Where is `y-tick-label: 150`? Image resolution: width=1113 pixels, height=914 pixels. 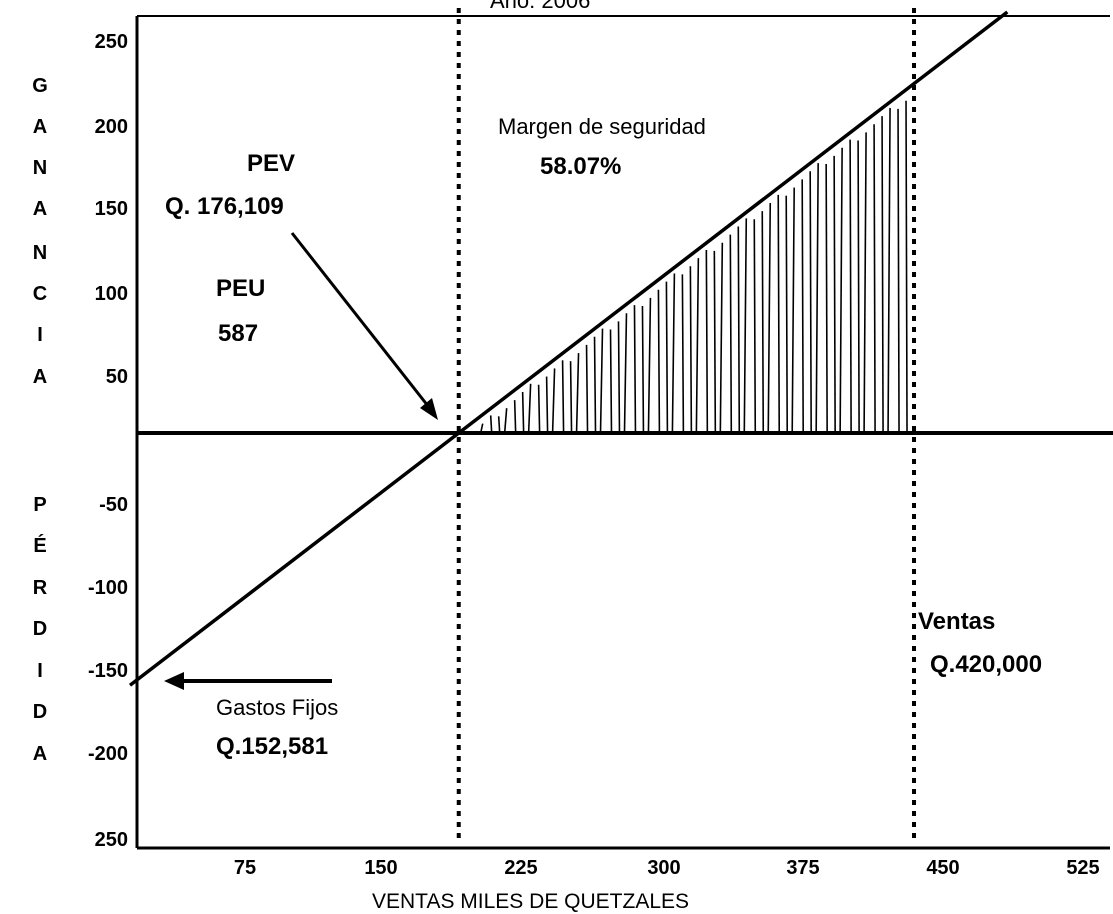
y-tick-label: 150 is located at coordinates (111, 209).